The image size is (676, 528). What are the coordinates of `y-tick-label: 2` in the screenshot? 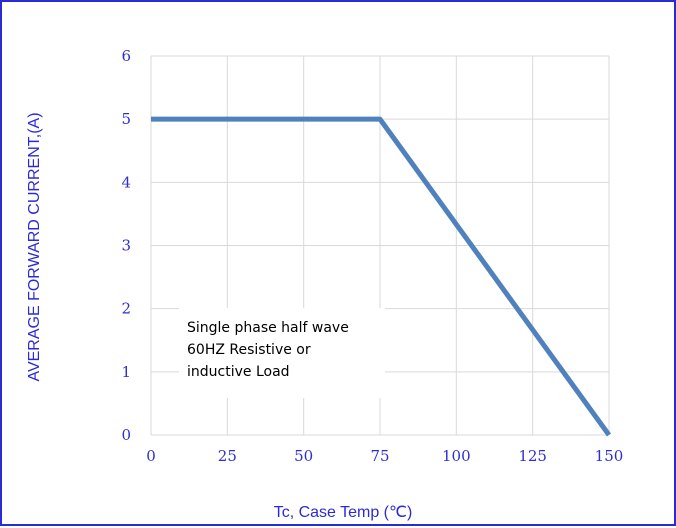 It's located at (126, 309).